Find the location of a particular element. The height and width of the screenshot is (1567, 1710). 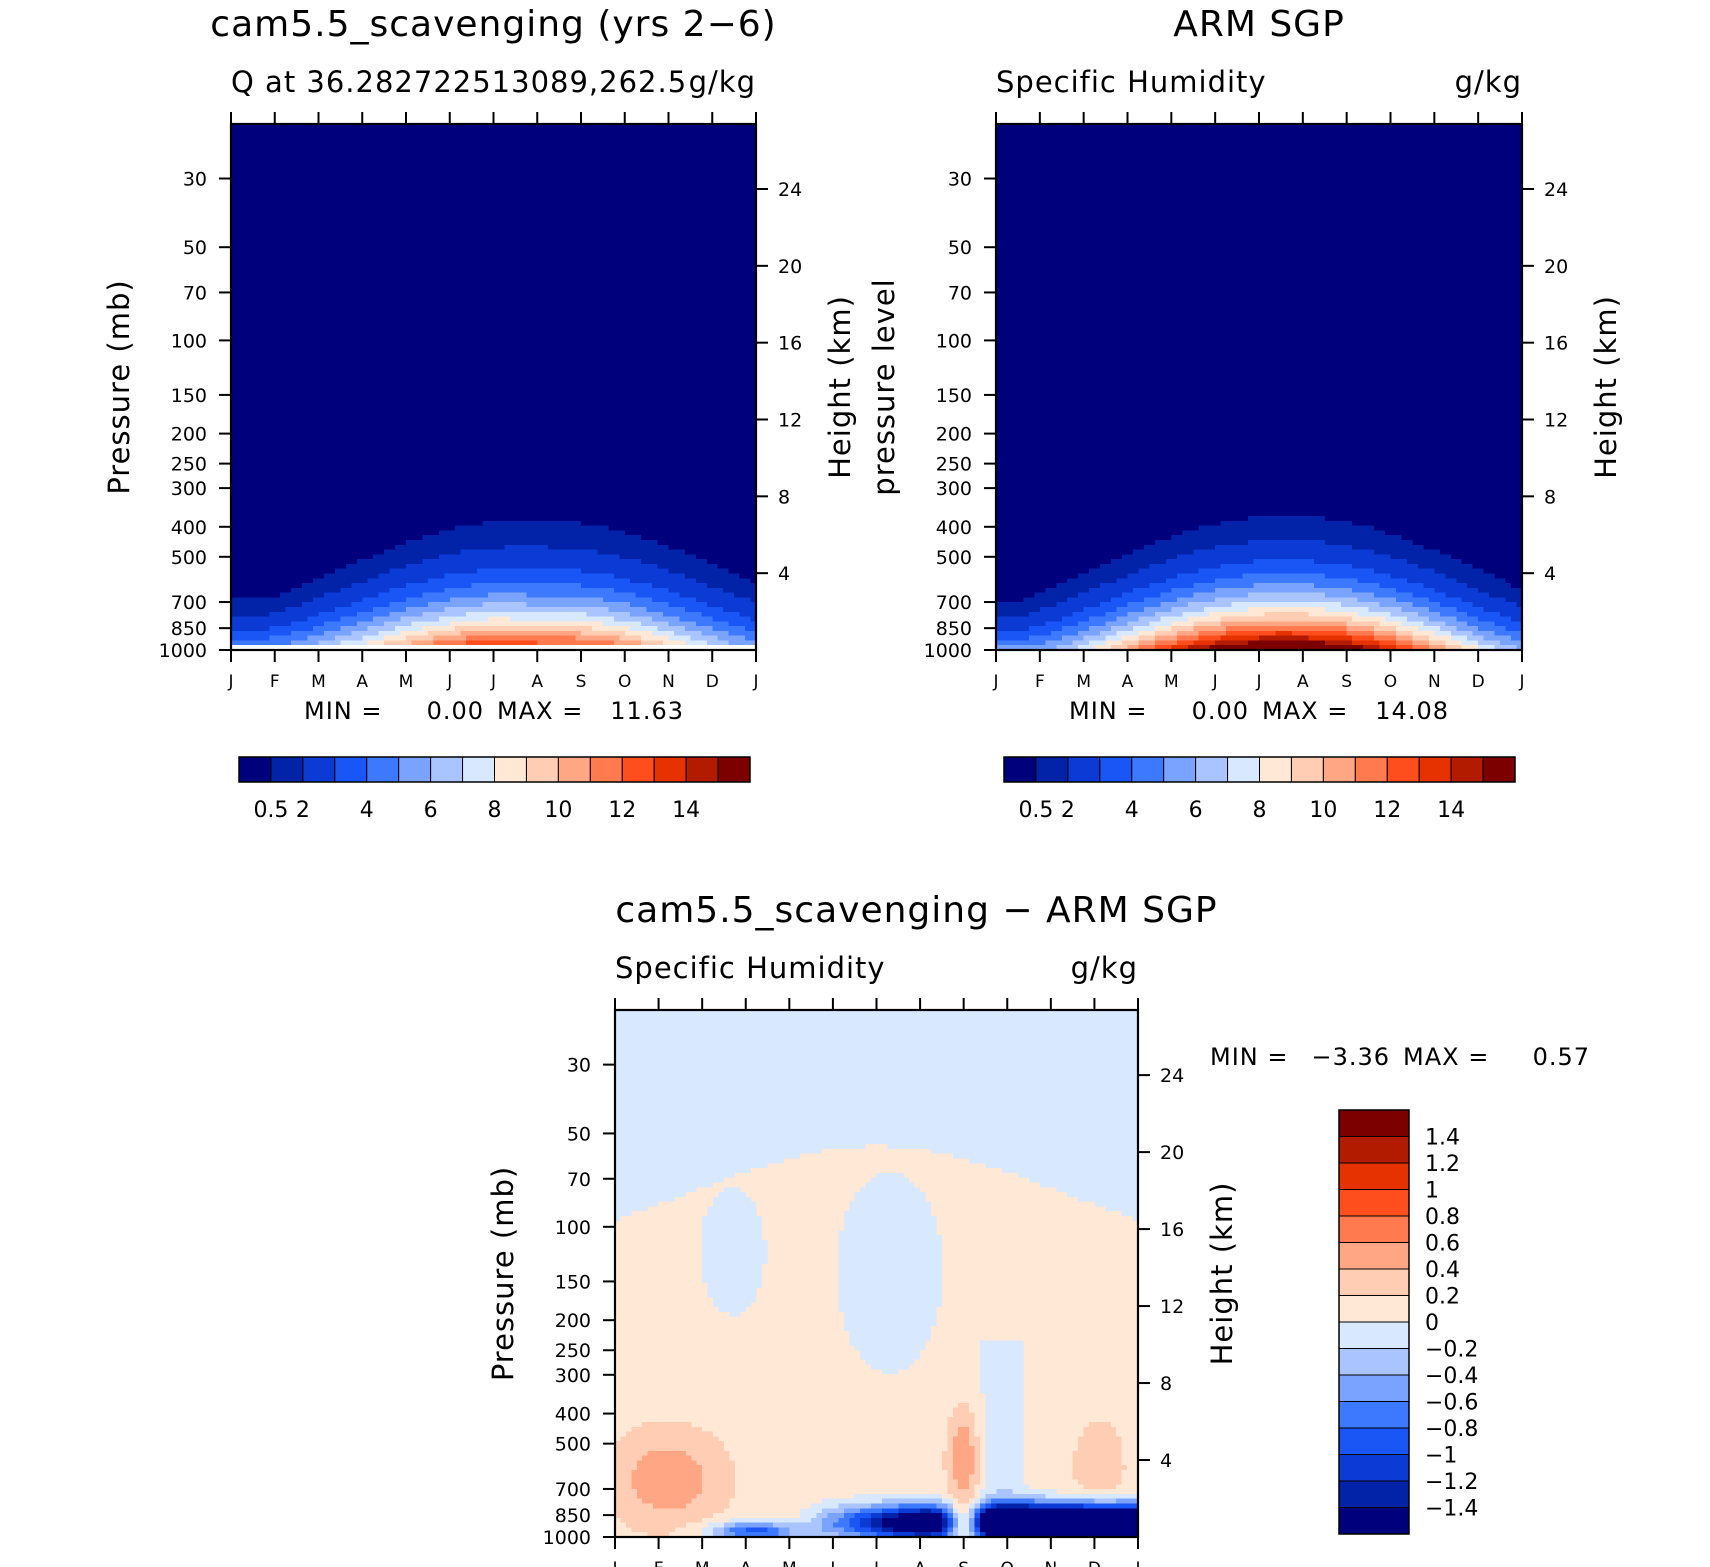

y-tick-label: 50 is located at coordinates (960, 248).